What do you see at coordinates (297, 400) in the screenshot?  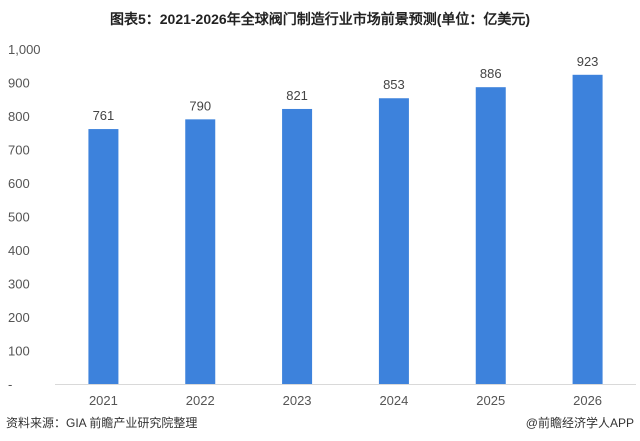 I see `x-tick-label: 2023` at bounding box center [297, 400].